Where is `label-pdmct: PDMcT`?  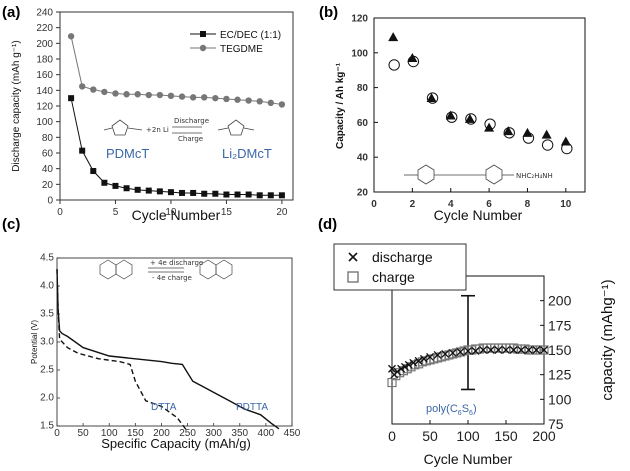
label-pdmct: PDMcT is located at coordinates (127, 153).